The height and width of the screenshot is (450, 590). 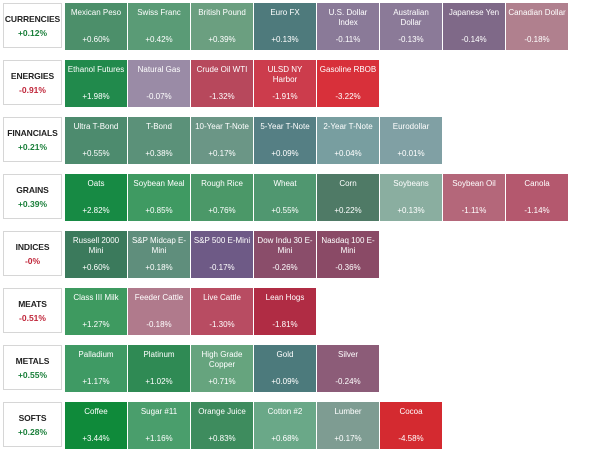 What do you see at coordinates (159, 381) in the screenshot?
I see `tile-change: +1.02%` at bounding box center [159, 381].